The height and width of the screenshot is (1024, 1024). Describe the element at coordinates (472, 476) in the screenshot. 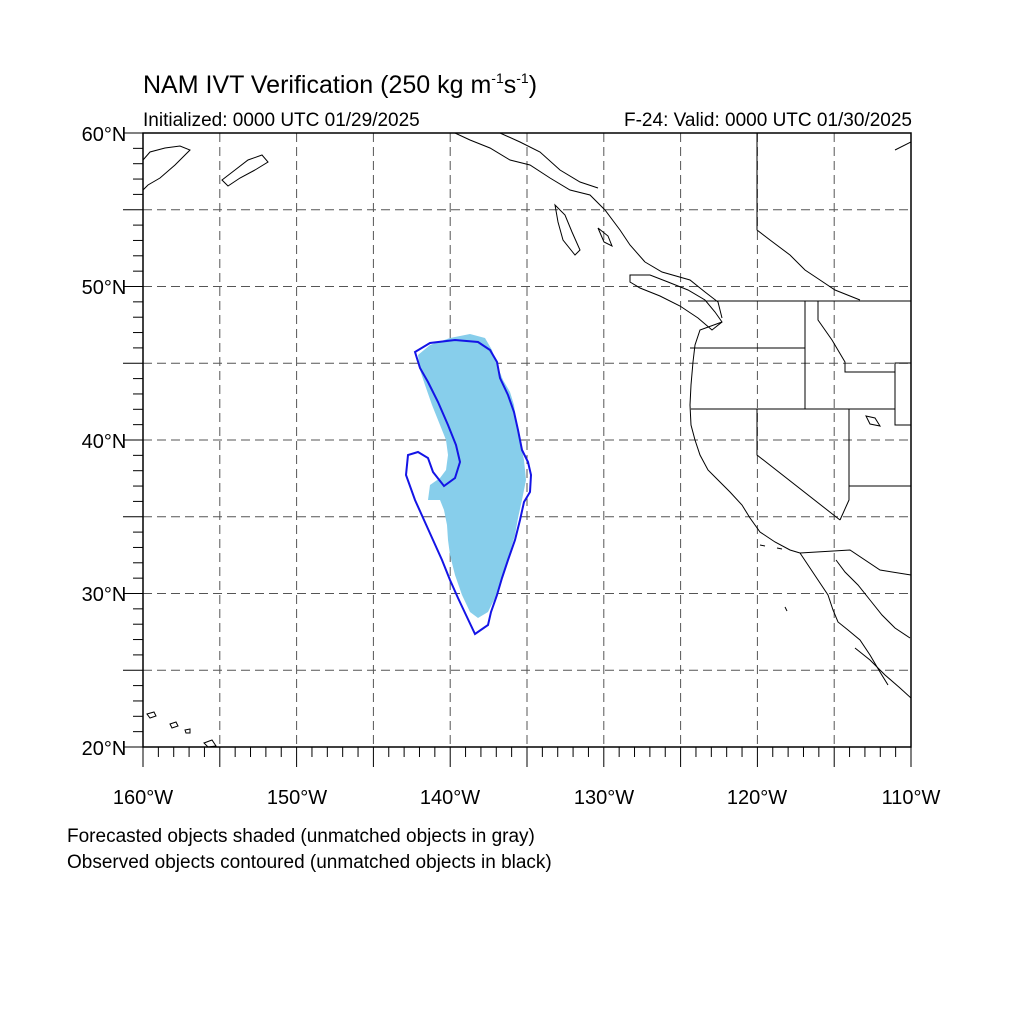

I see `forecast-object` at that location.